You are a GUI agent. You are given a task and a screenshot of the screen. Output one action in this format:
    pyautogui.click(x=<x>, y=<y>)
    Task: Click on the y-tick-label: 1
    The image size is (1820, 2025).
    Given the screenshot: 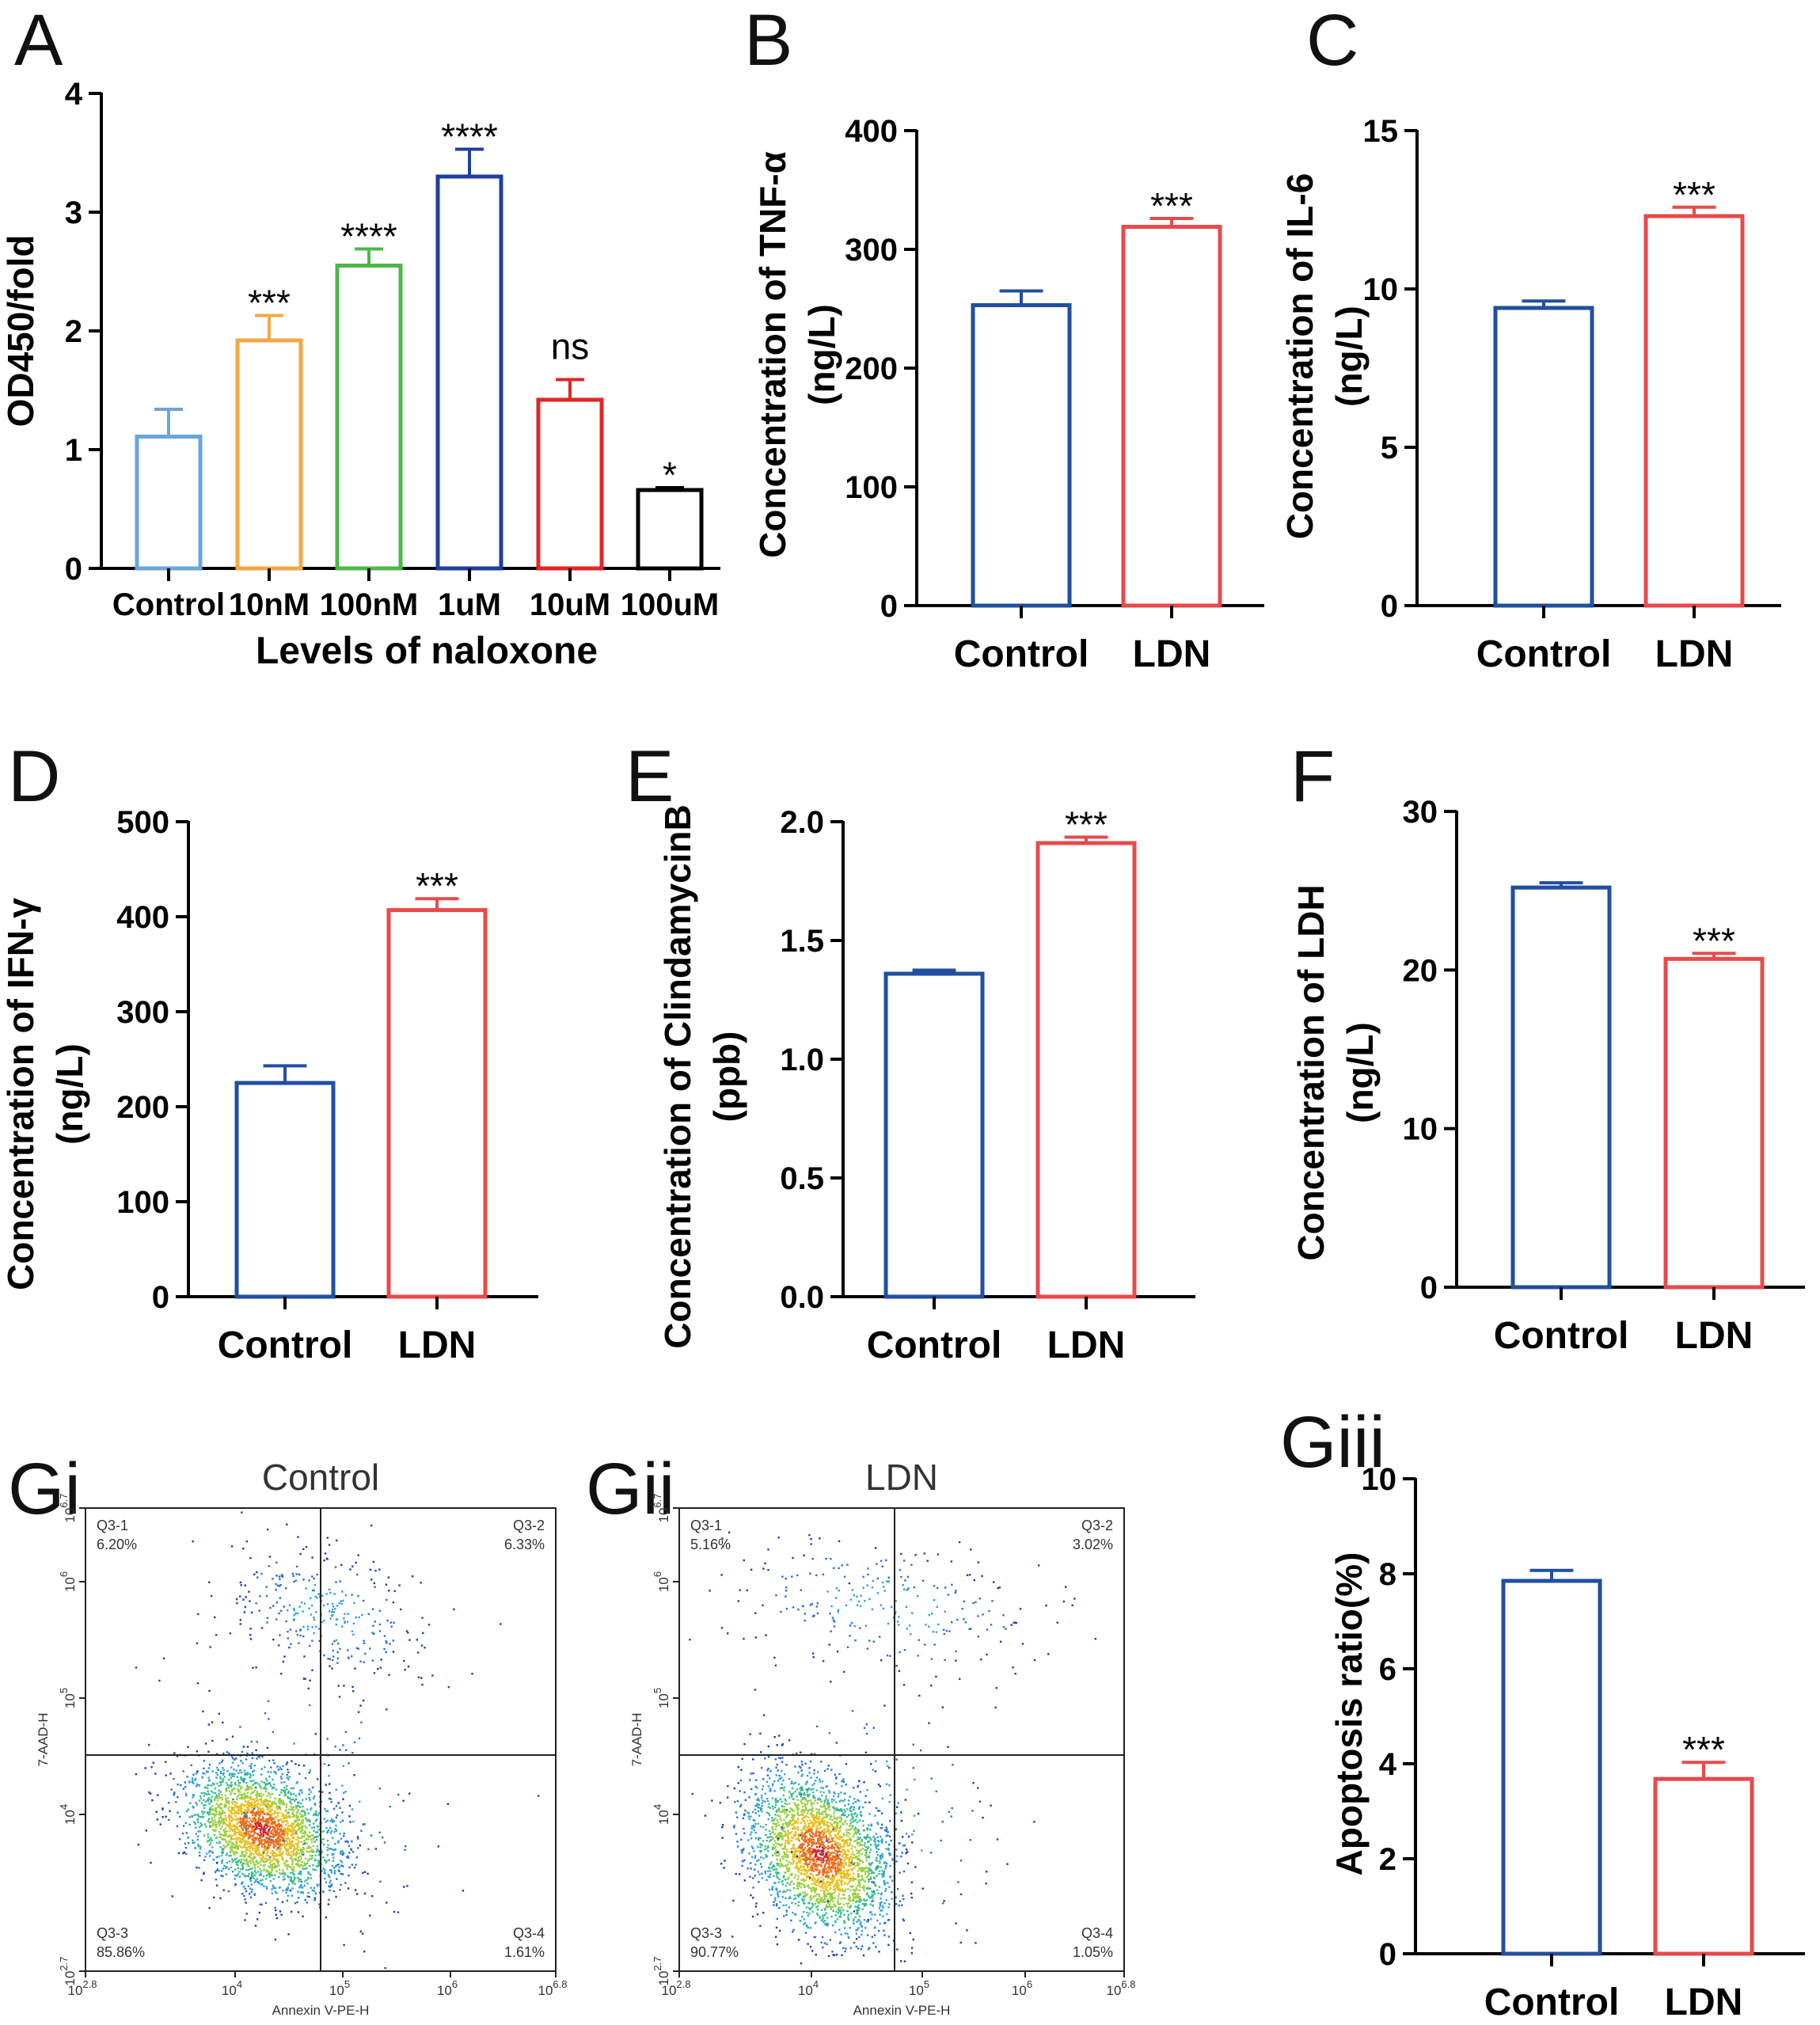 What is the action you would take?
    pyautogui.click(x=73, y=451)
    